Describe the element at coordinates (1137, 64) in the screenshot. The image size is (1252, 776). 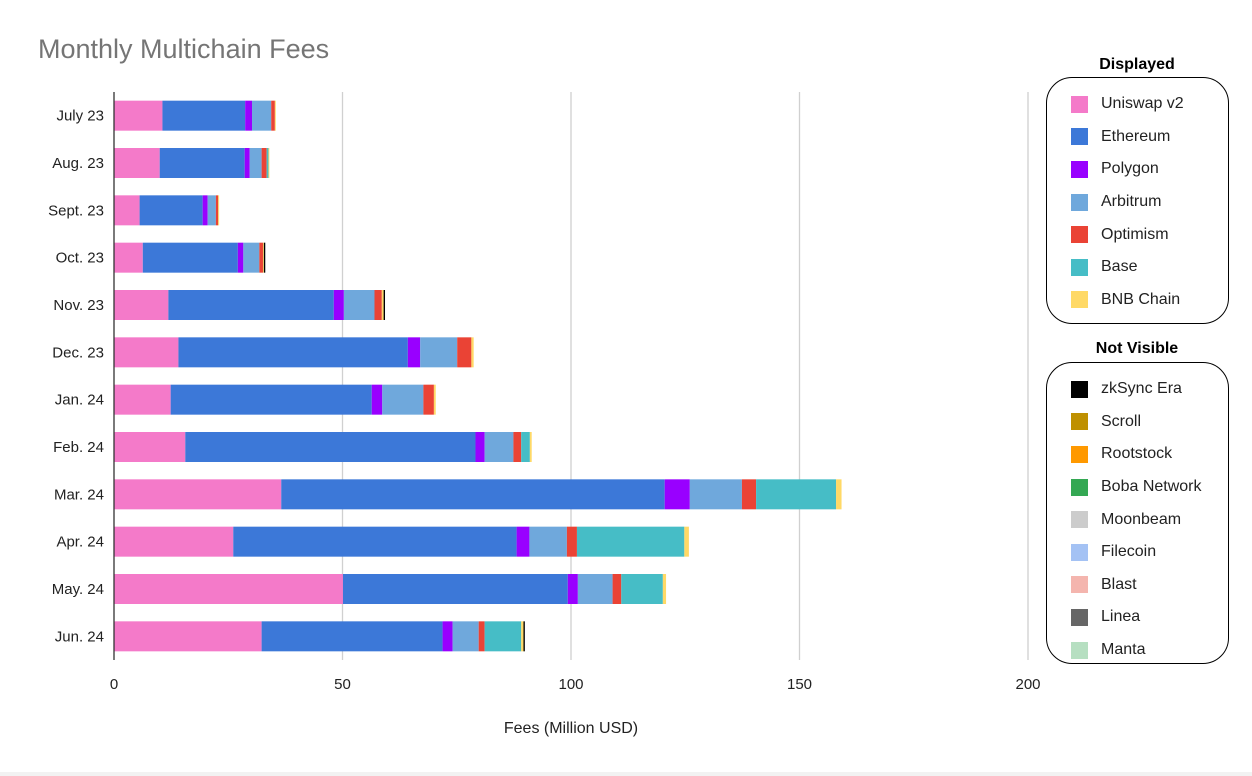
I see `legend-displayed-heading: Displayed` at that location.